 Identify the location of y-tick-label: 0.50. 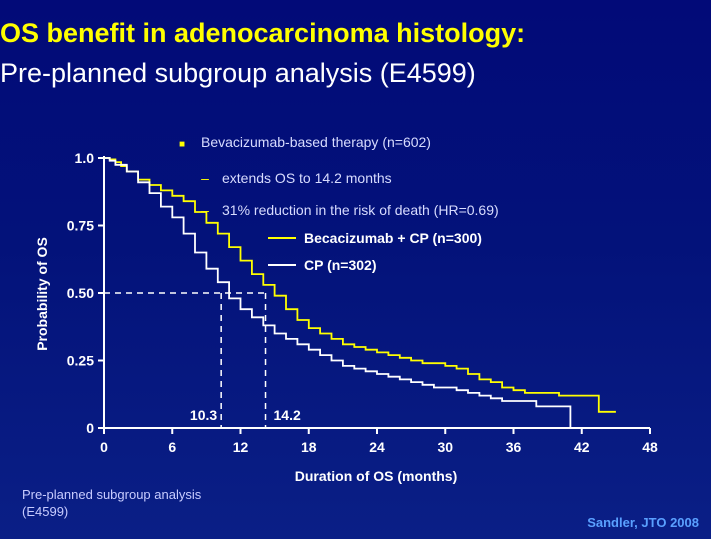
(80, 293).